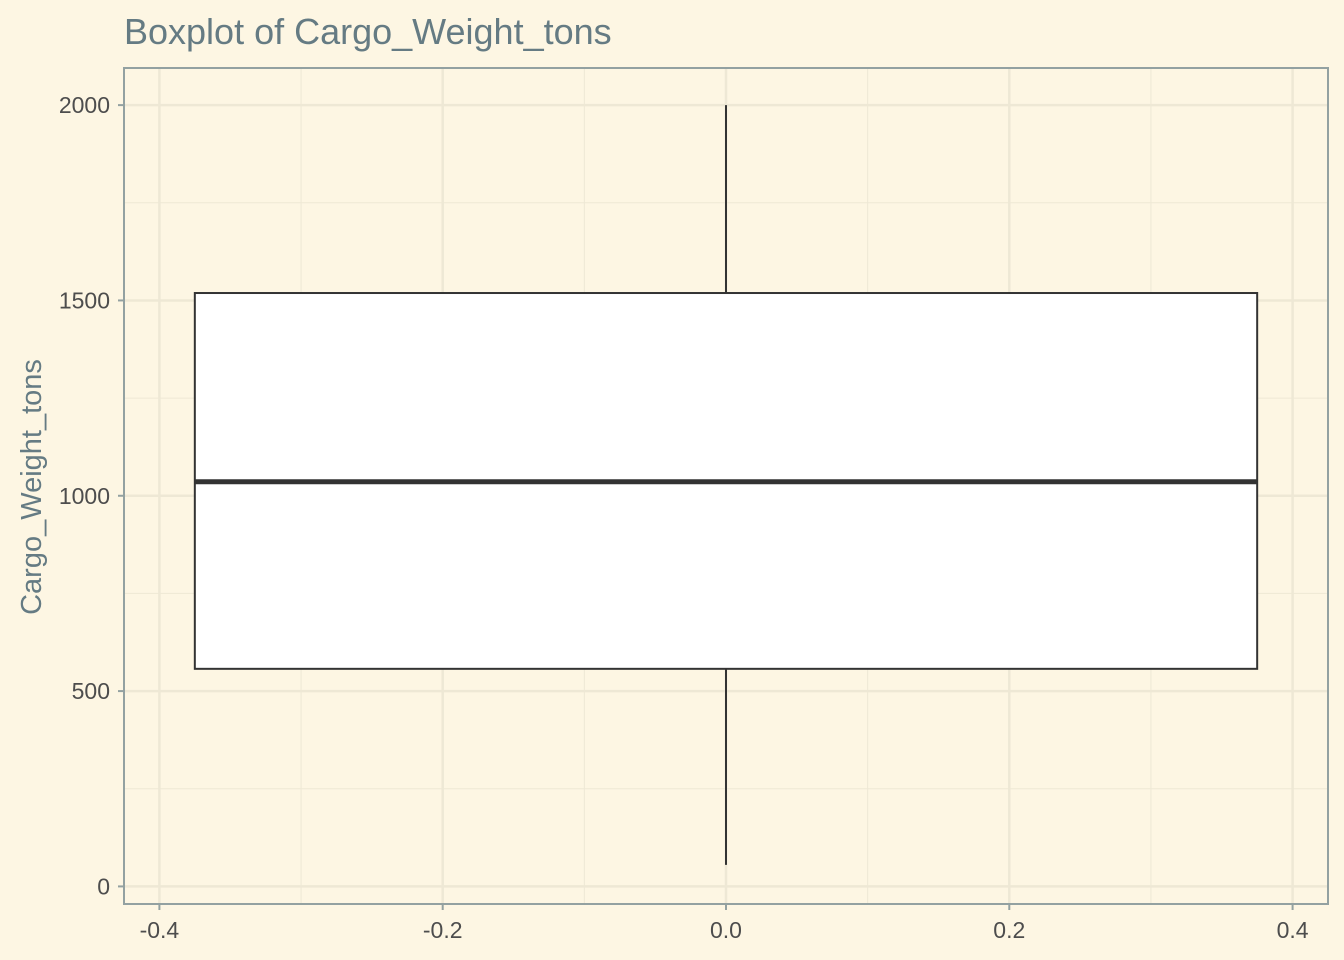 The width and height of the screenshot is (1344, 960). I want to click on y-tick-label: 0, so click(103, 886).